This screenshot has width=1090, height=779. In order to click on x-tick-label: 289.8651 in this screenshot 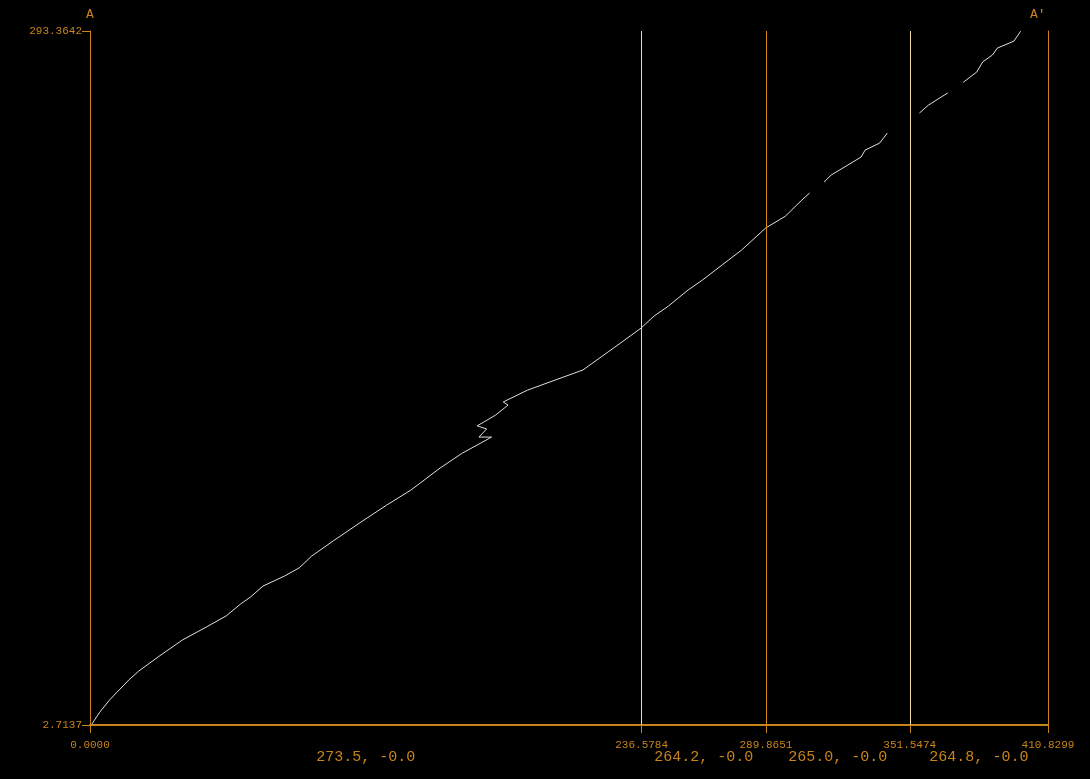, I will do `click(766, 744)`.